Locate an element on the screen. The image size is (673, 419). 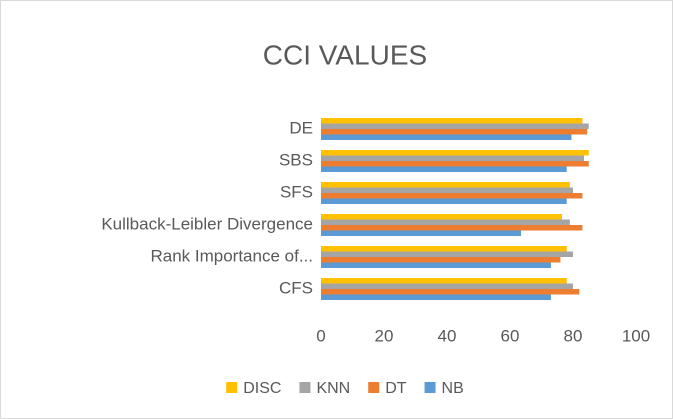
y-tick-label: DE is located at coordinates (301, 127).